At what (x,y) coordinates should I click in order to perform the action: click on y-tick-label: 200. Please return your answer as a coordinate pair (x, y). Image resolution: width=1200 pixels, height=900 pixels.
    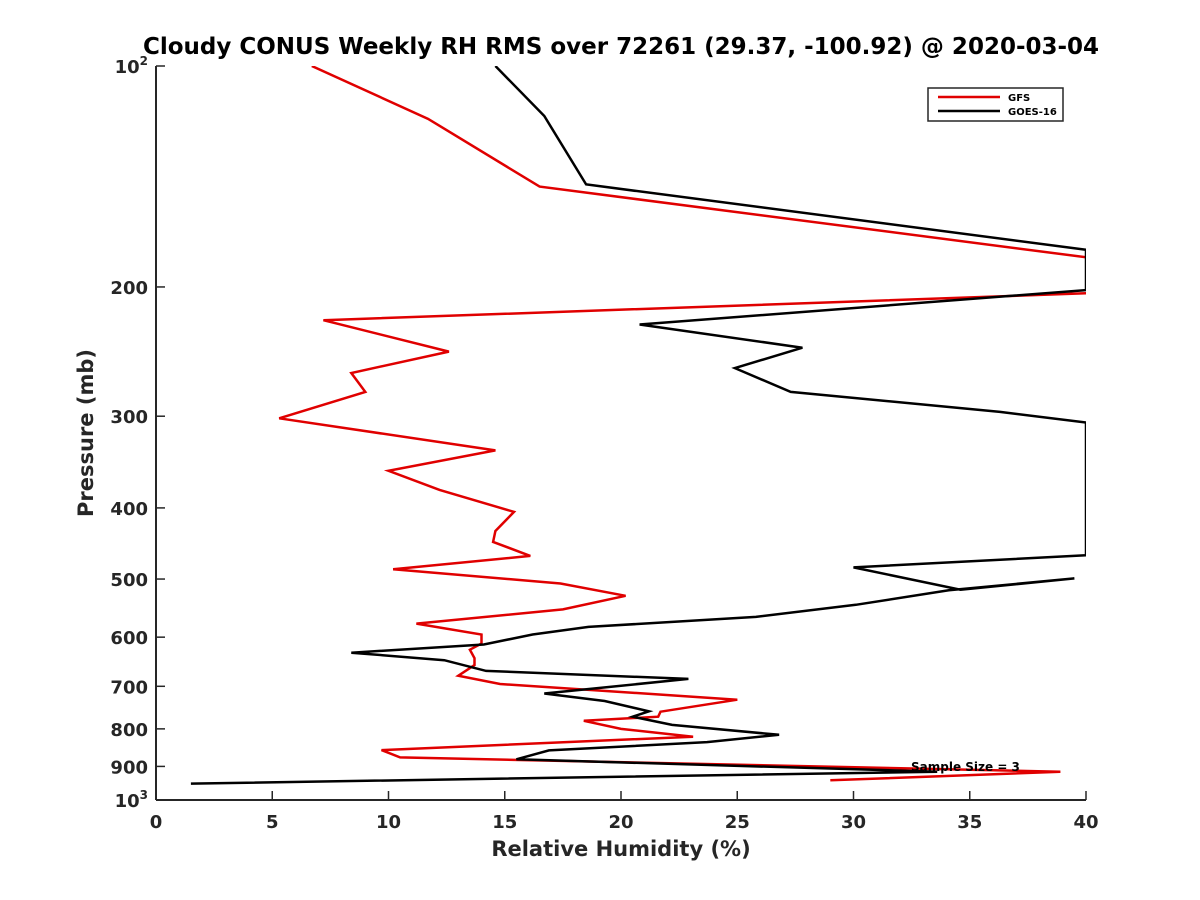
    Looking at the image, I should click on (129, 288).